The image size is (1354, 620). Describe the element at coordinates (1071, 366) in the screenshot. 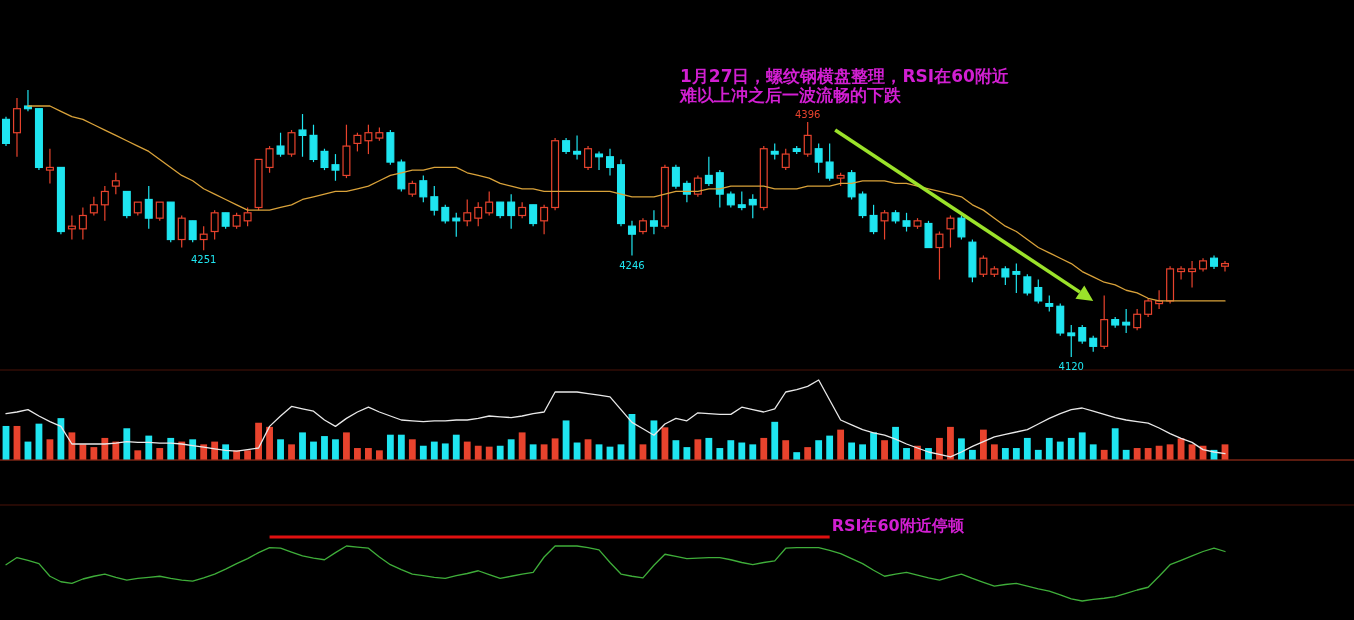

I see `annotation: 4120` at that location.